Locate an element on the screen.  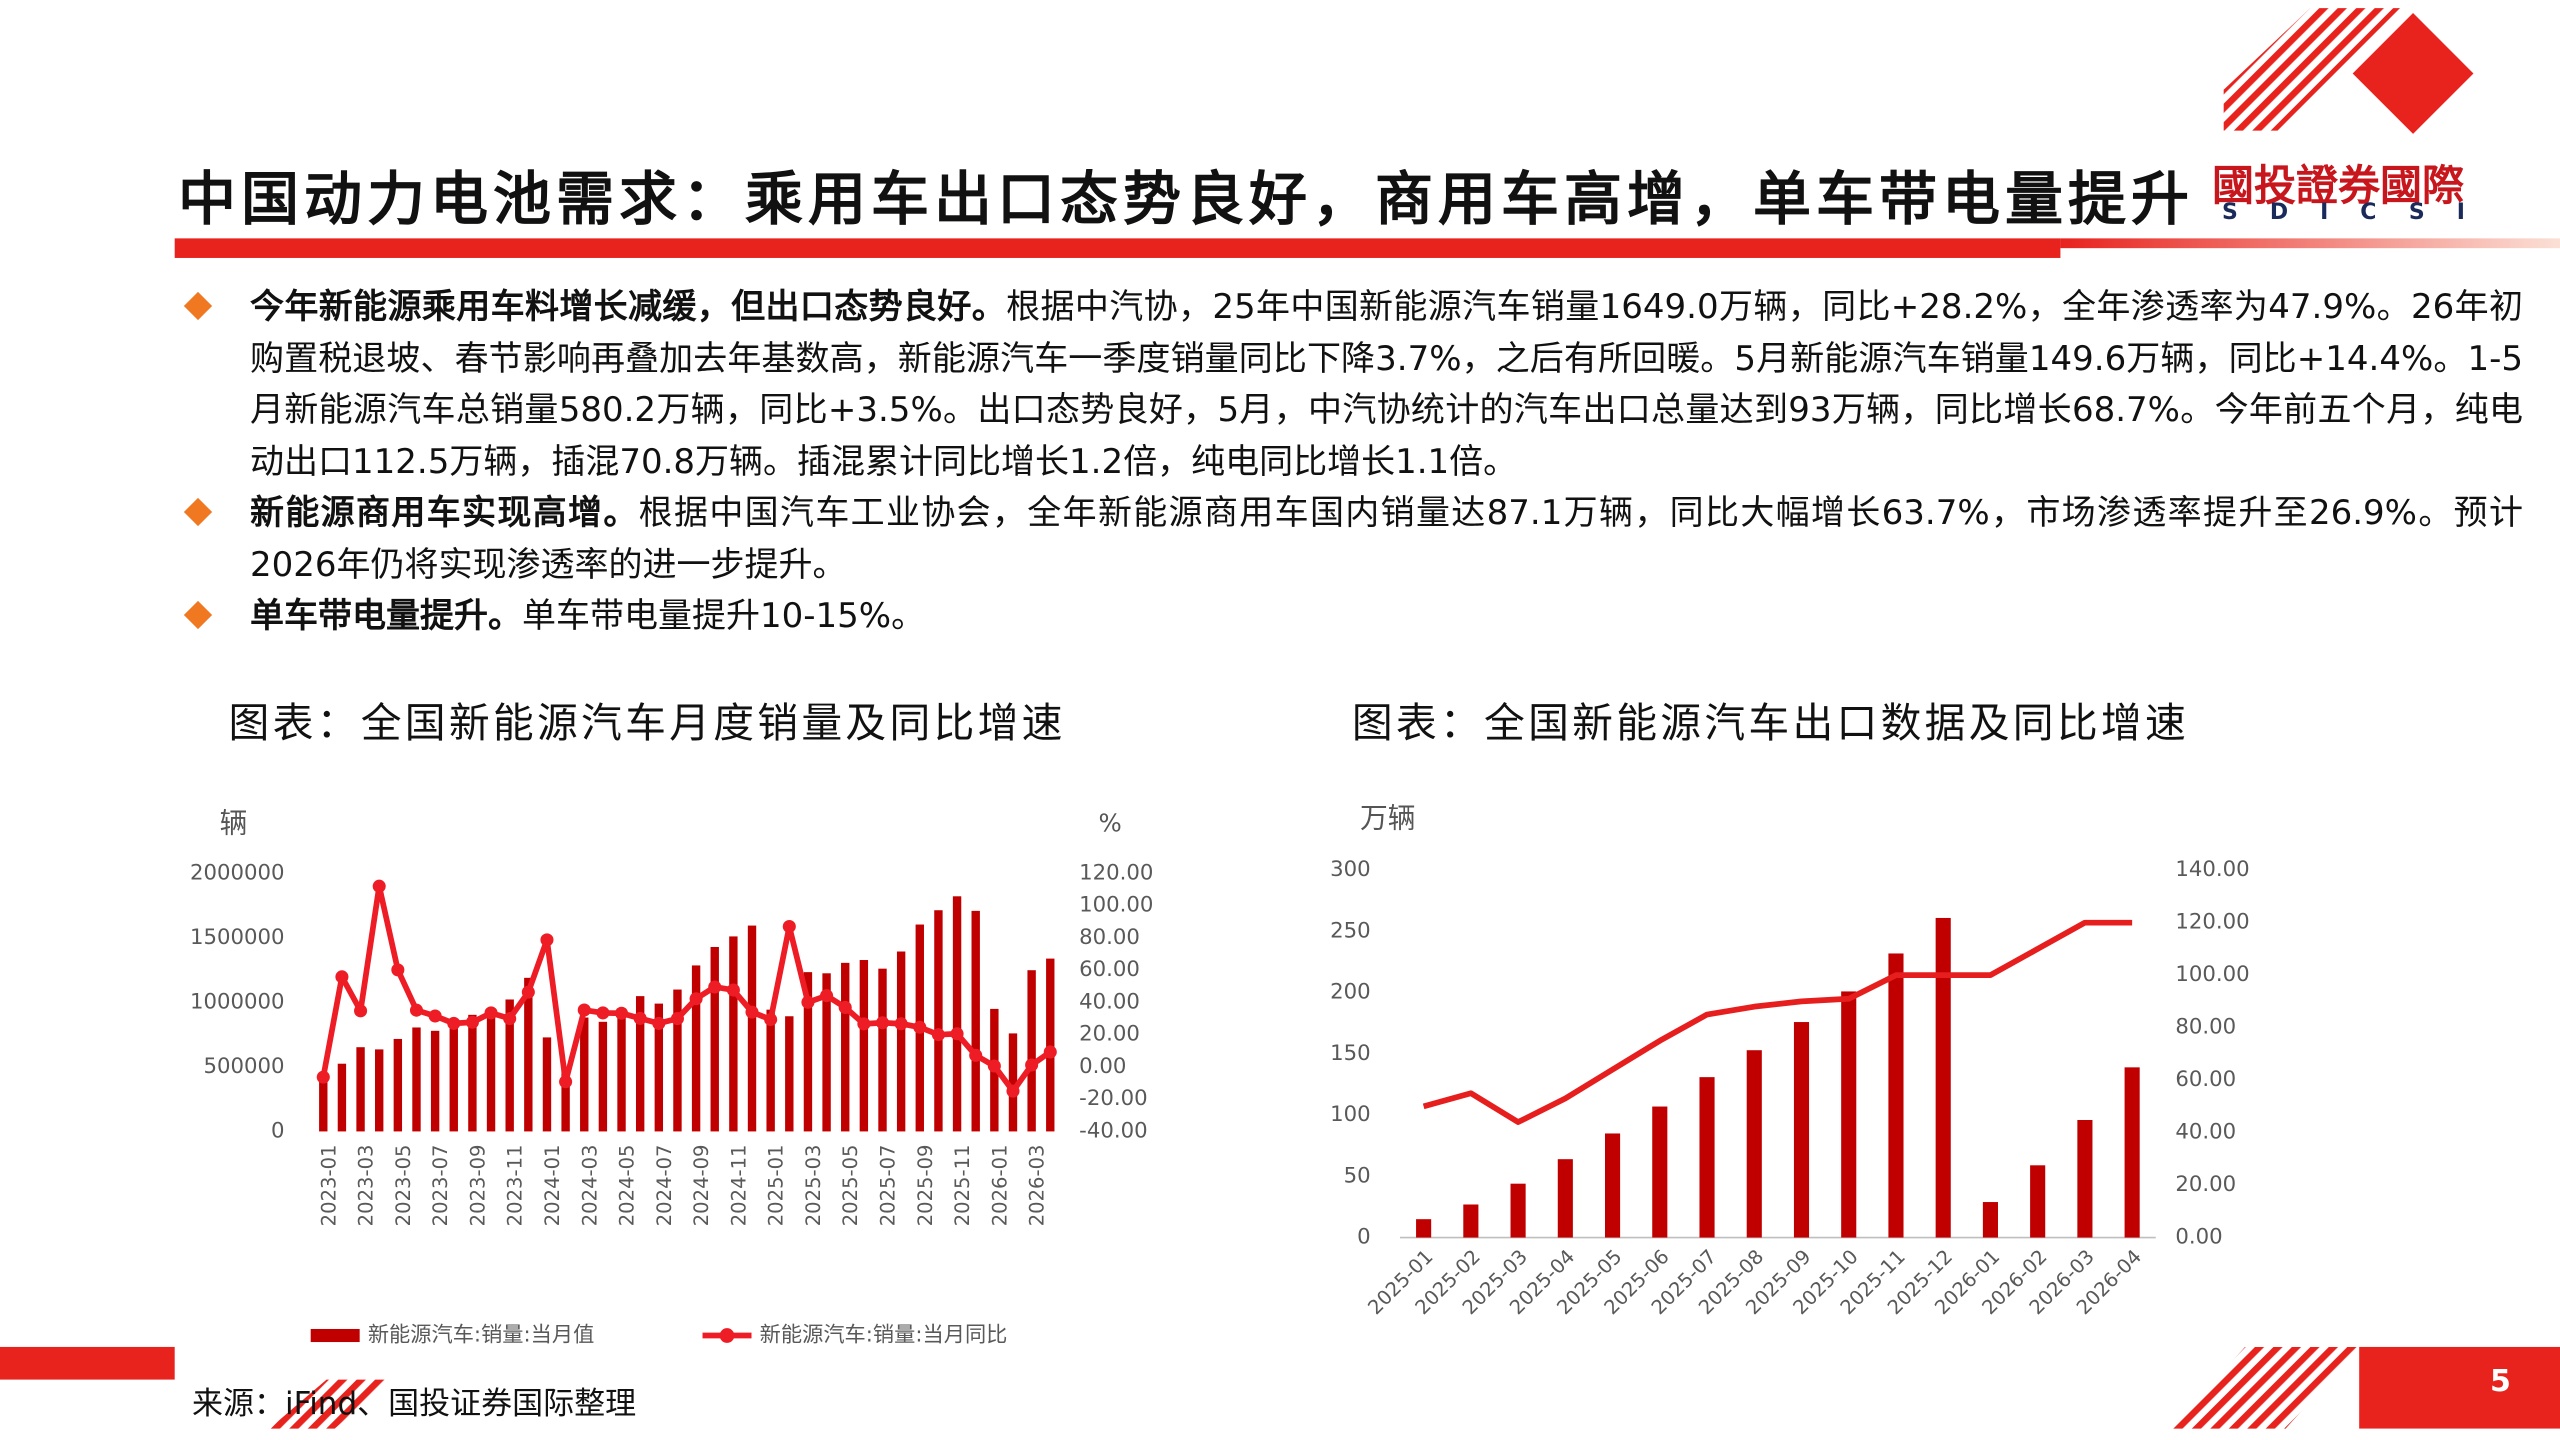
x-tick-label: 2025-09 is located at coordinates (925, 1185).